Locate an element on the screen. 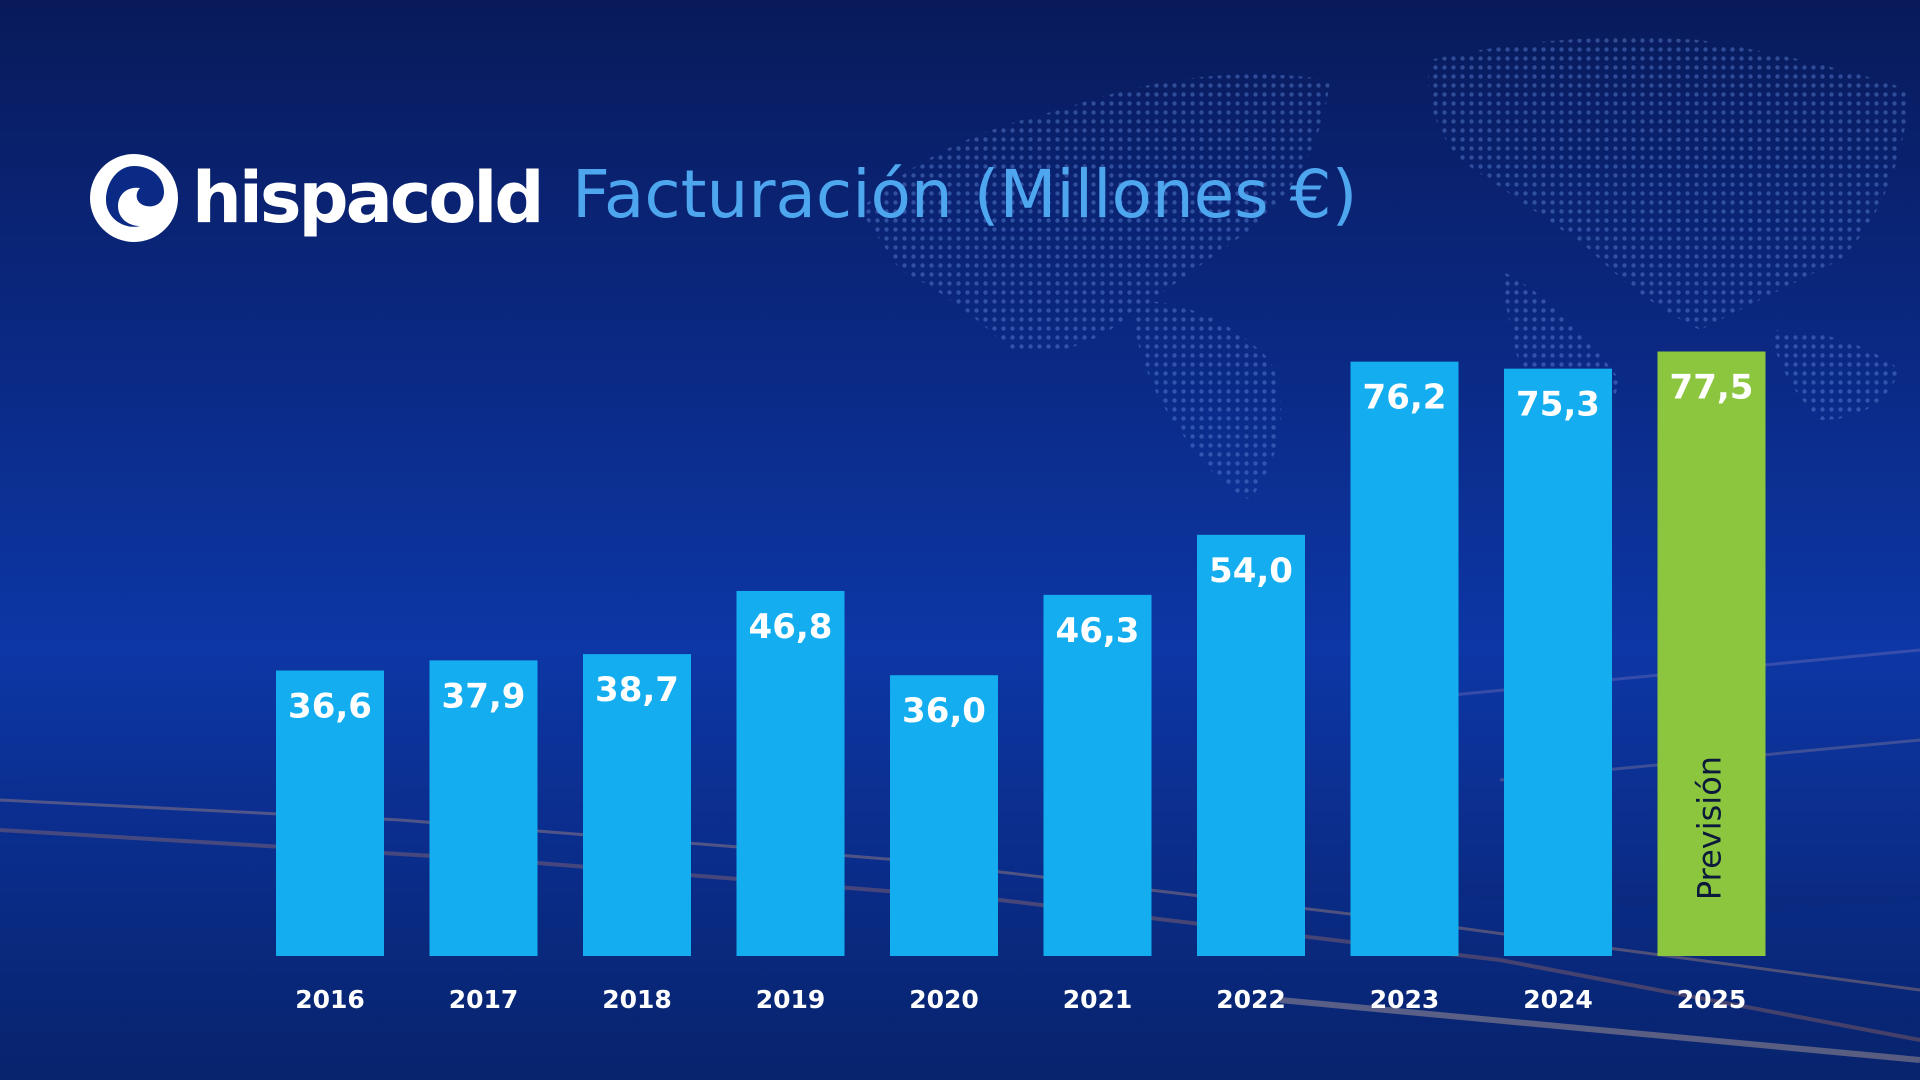  logo-wordmark: hispacold is located at coordinates (368, 198).